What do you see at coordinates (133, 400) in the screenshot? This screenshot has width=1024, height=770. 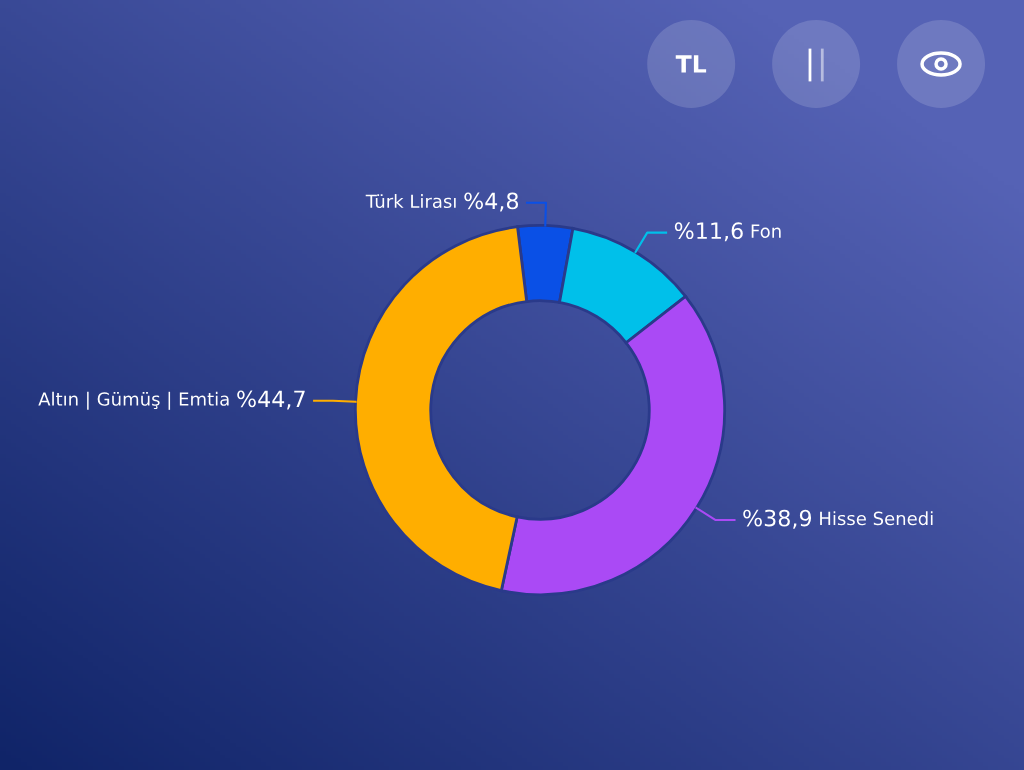 I see `slice-label: Altın | Gümüş | Emtia` at bounding box center [133, 400].